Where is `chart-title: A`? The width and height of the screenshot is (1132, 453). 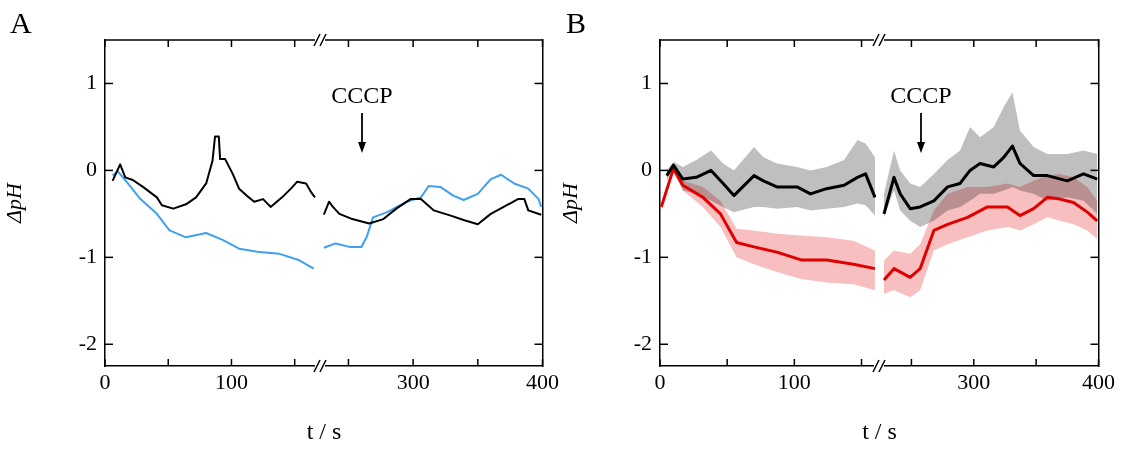
chart-title: A is located at coordinates (21, 22).